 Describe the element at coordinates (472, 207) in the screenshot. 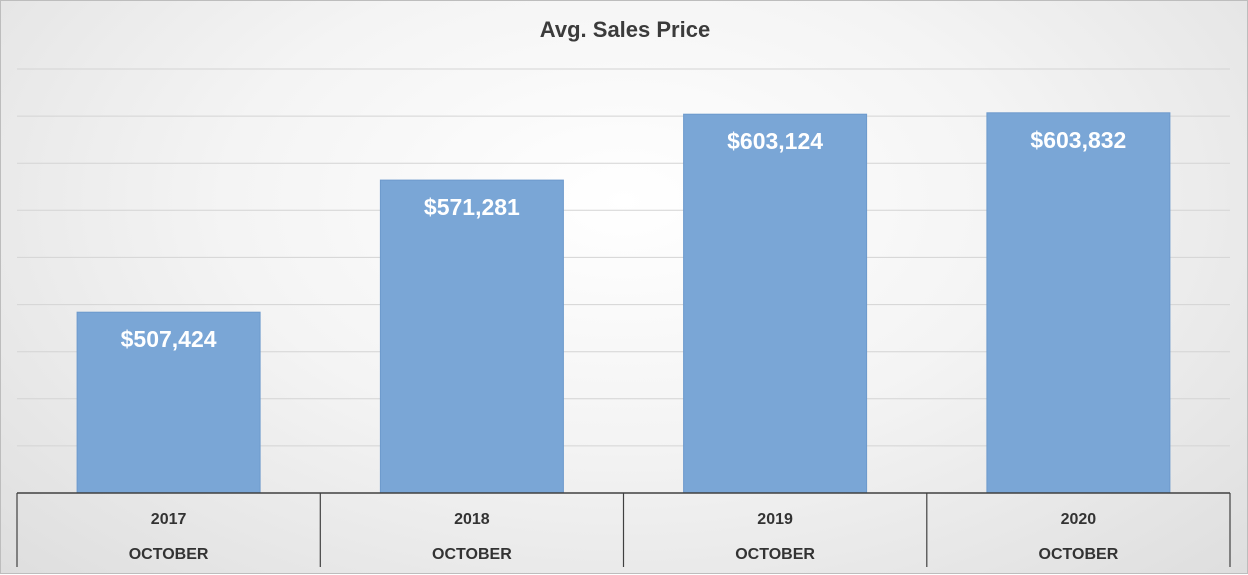

I see `data-label: $571,281` at that location.